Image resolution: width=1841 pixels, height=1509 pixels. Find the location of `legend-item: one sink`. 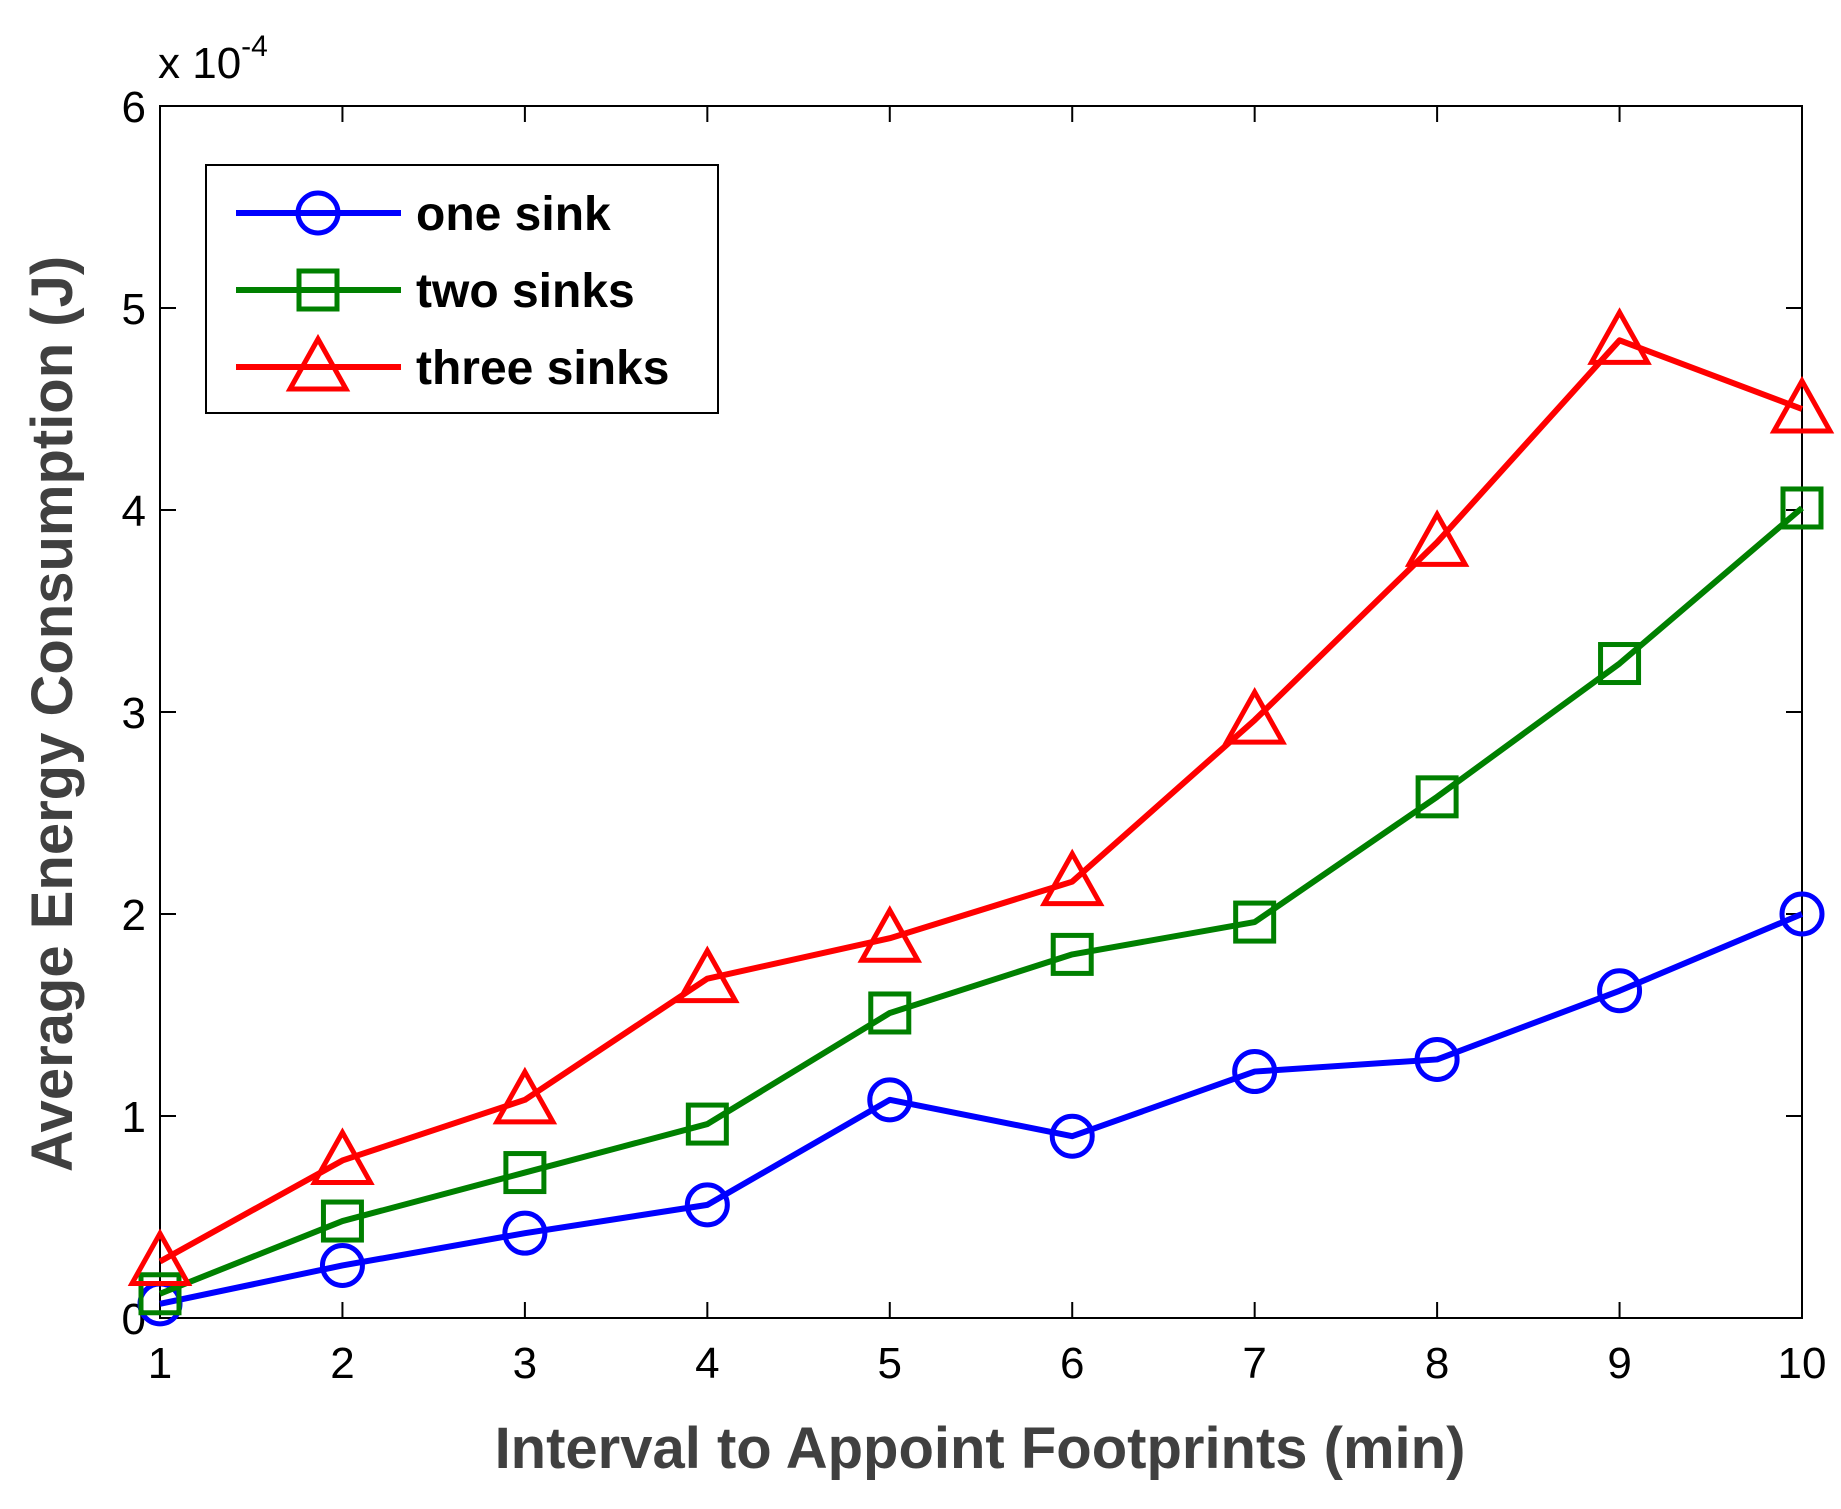

legend-item: one sink is located at coordinates (423, 214).